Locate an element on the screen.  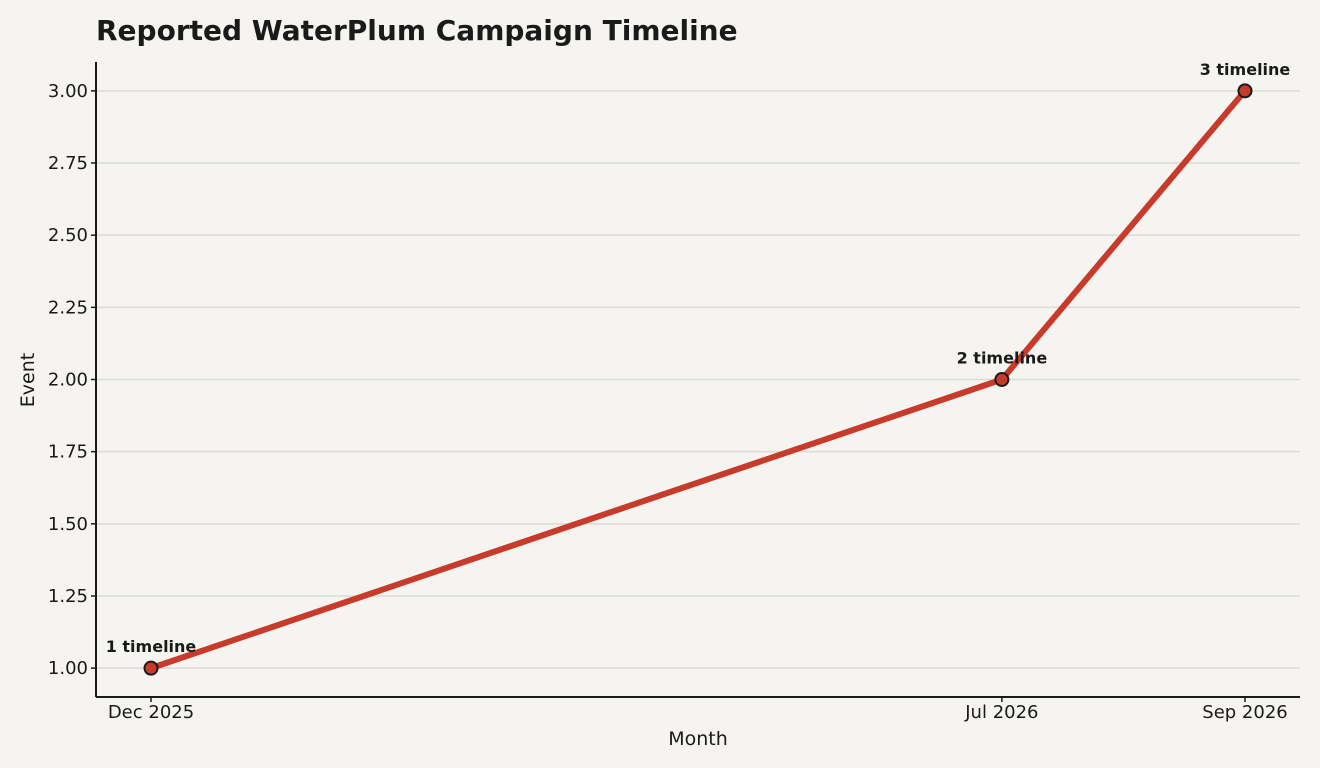
data-label: 3 timeline is located at coordinates (1245, 69).